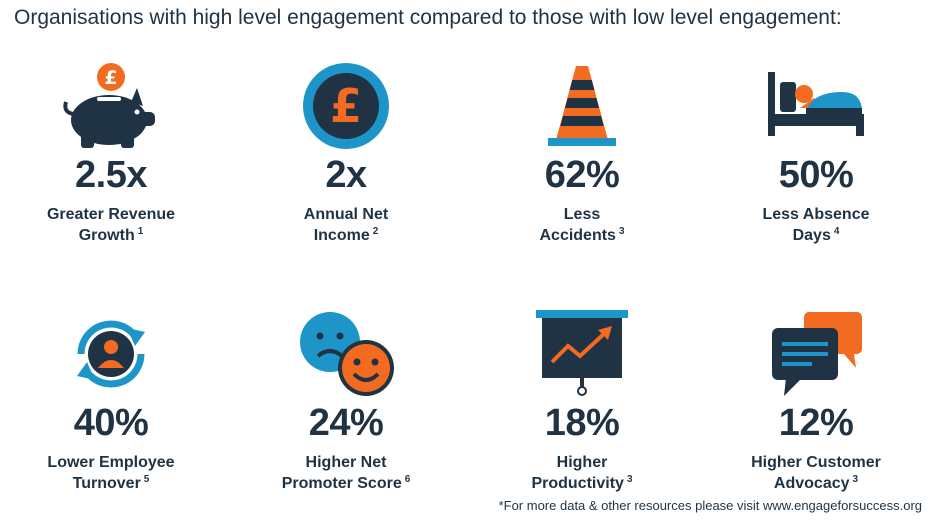  Describe the element at coordinates (582, 423) in the screenshot. I see `stat-value: 18%` at that location.